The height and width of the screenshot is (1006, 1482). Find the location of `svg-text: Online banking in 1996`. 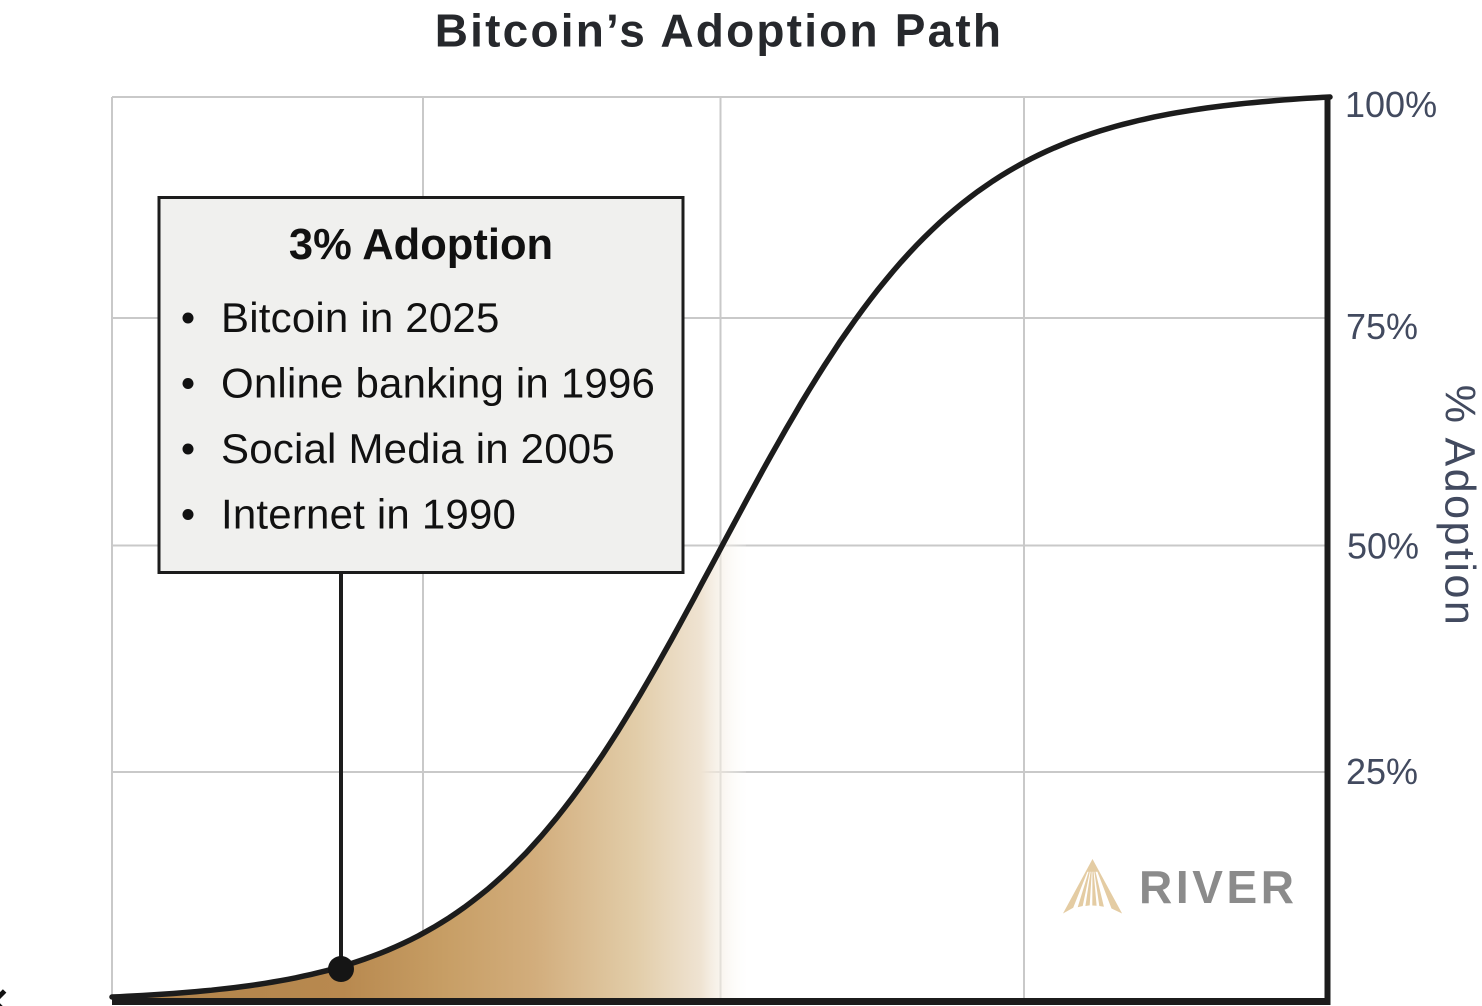

svg-text: Online banking in 1996 is located at coordinates (438, 383).